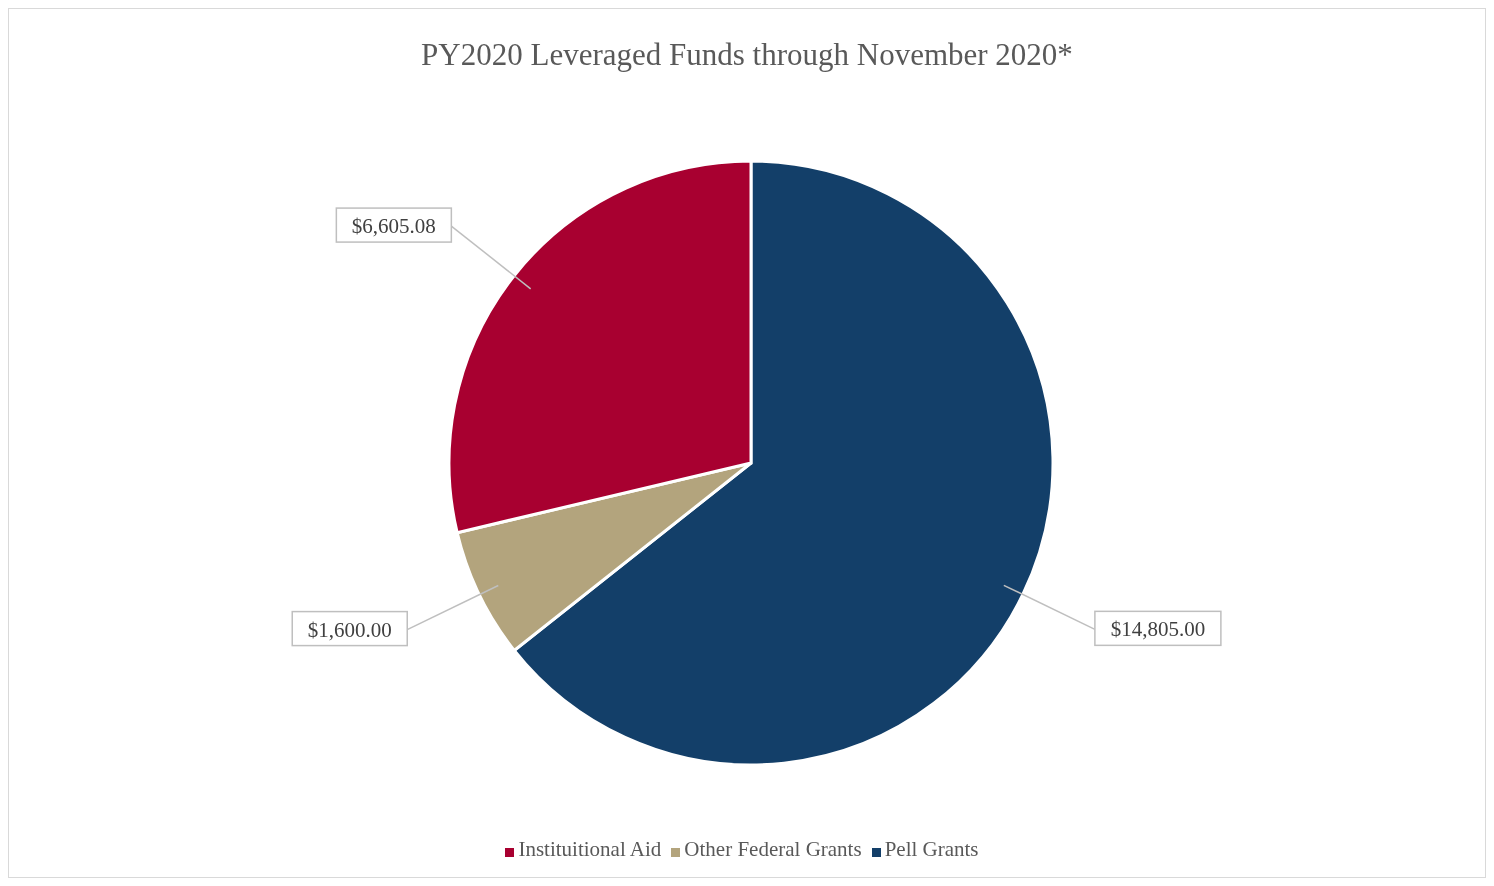 This screenshot has width=1494, height=886. What do you see at coordinates (349, 629) in the screenshot?
I see `data-label: $1,600.00` at bounding box center [349, 629].